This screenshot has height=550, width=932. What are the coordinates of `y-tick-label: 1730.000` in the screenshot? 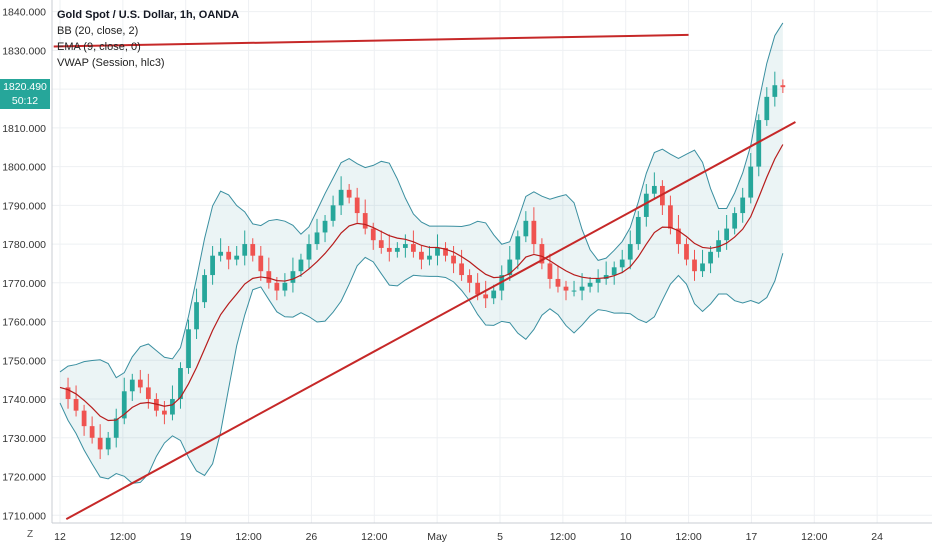 It's located at (24, 439).